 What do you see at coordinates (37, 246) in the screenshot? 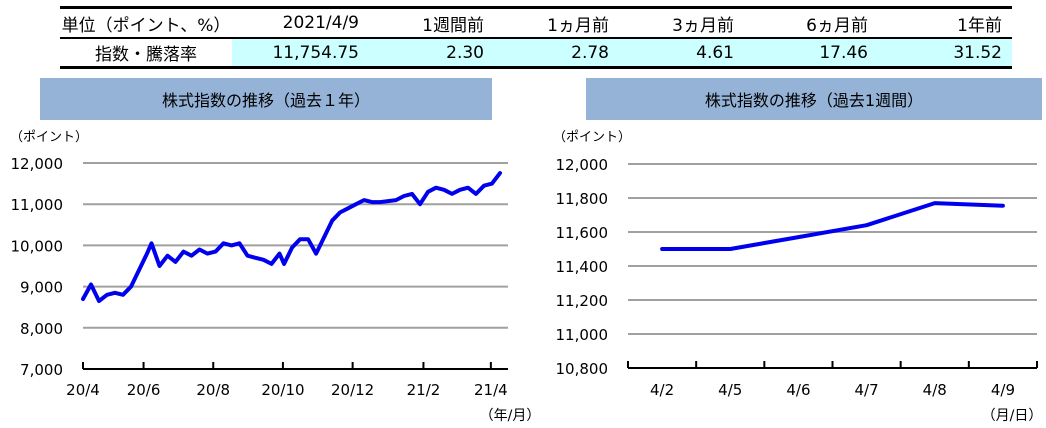
I see `y-tick-label: 10,000` at bounding box center [37, 246].